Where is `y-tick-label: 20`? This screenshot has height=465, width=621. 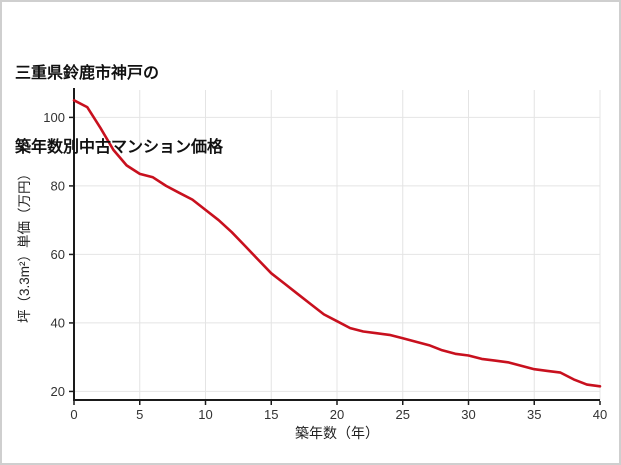 y-tick-label: 20 is located at coordinates (58, 391).